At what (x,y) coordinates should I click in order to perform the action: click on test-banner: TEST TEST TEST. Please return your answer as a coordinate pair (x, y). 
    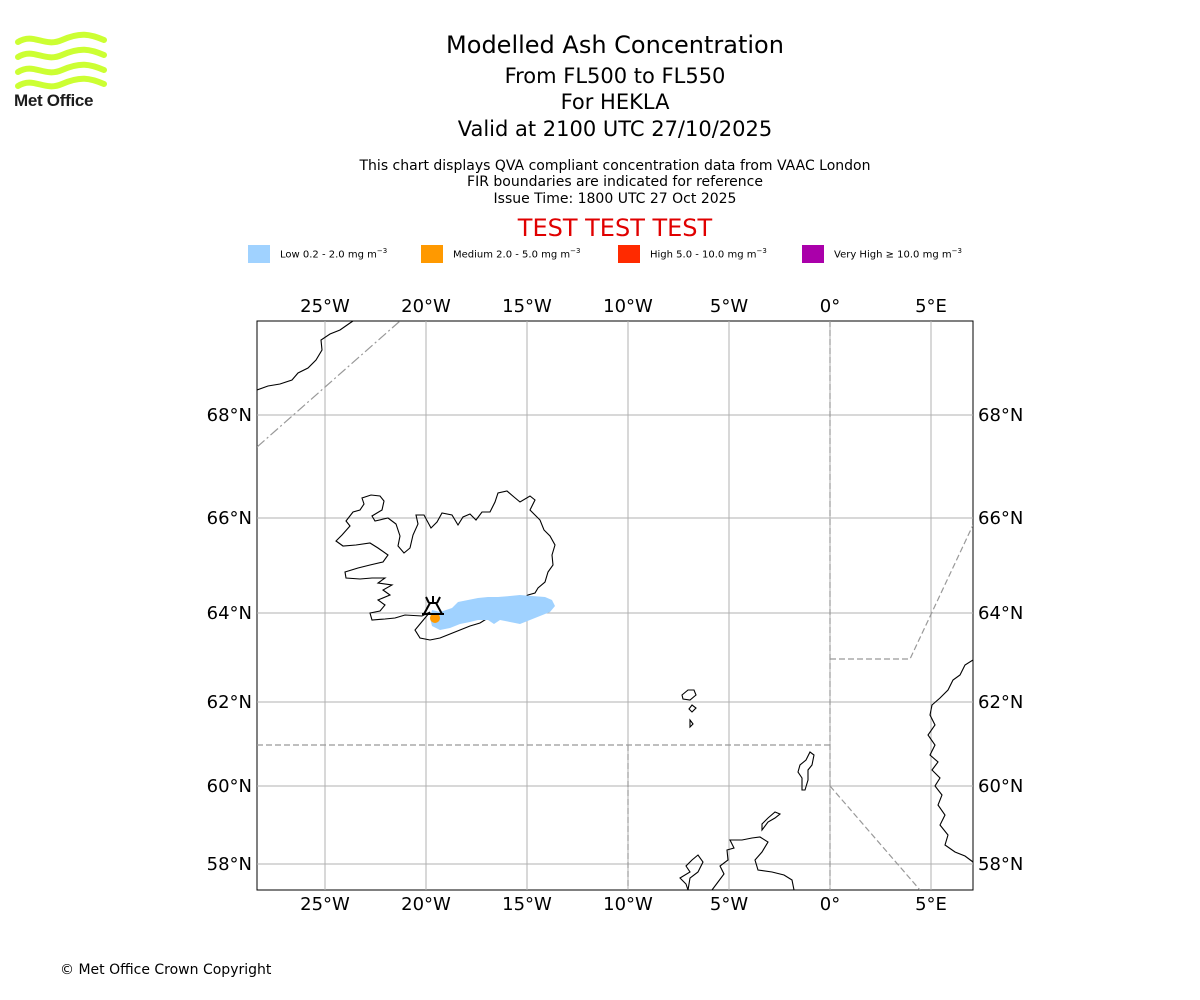
    Looking at the image, I should click on (615, 228).